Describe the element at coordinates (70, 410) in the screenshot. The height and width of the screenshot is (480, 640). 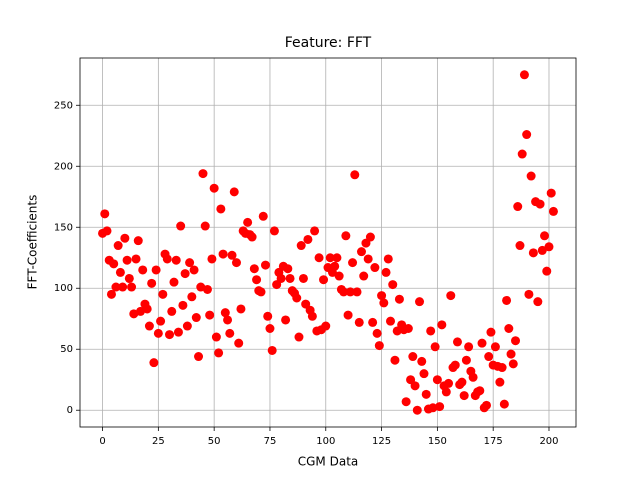
I see `y-tick-label: 0` at that location.